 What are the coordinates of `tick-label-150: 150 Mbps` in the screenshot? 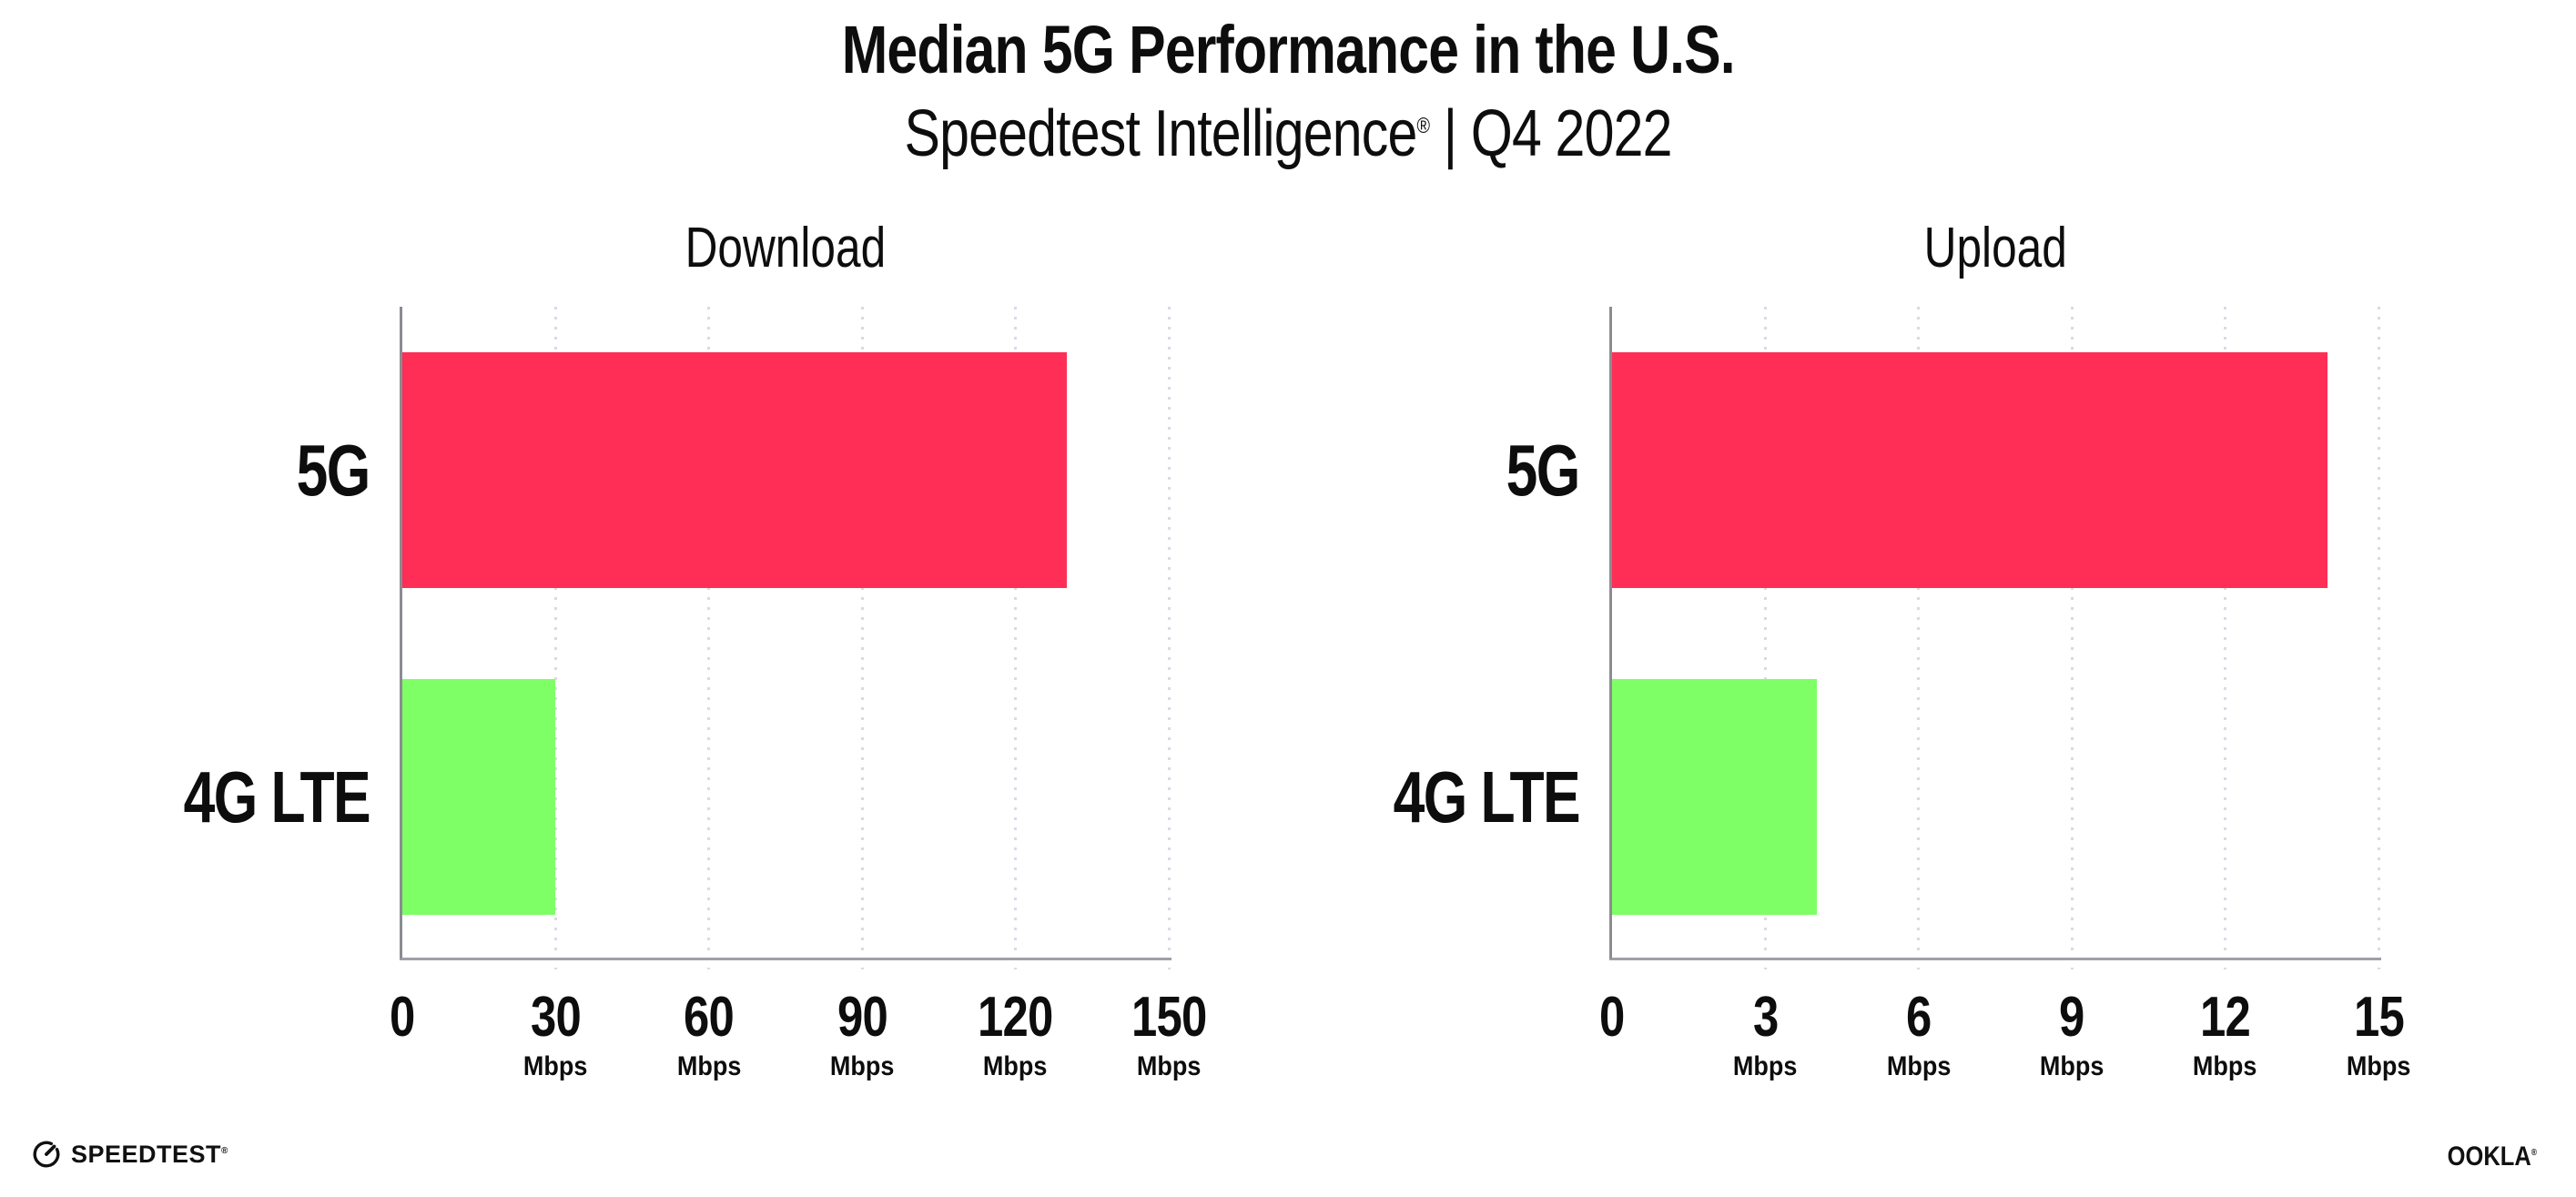 It's located at (1169, 1034).